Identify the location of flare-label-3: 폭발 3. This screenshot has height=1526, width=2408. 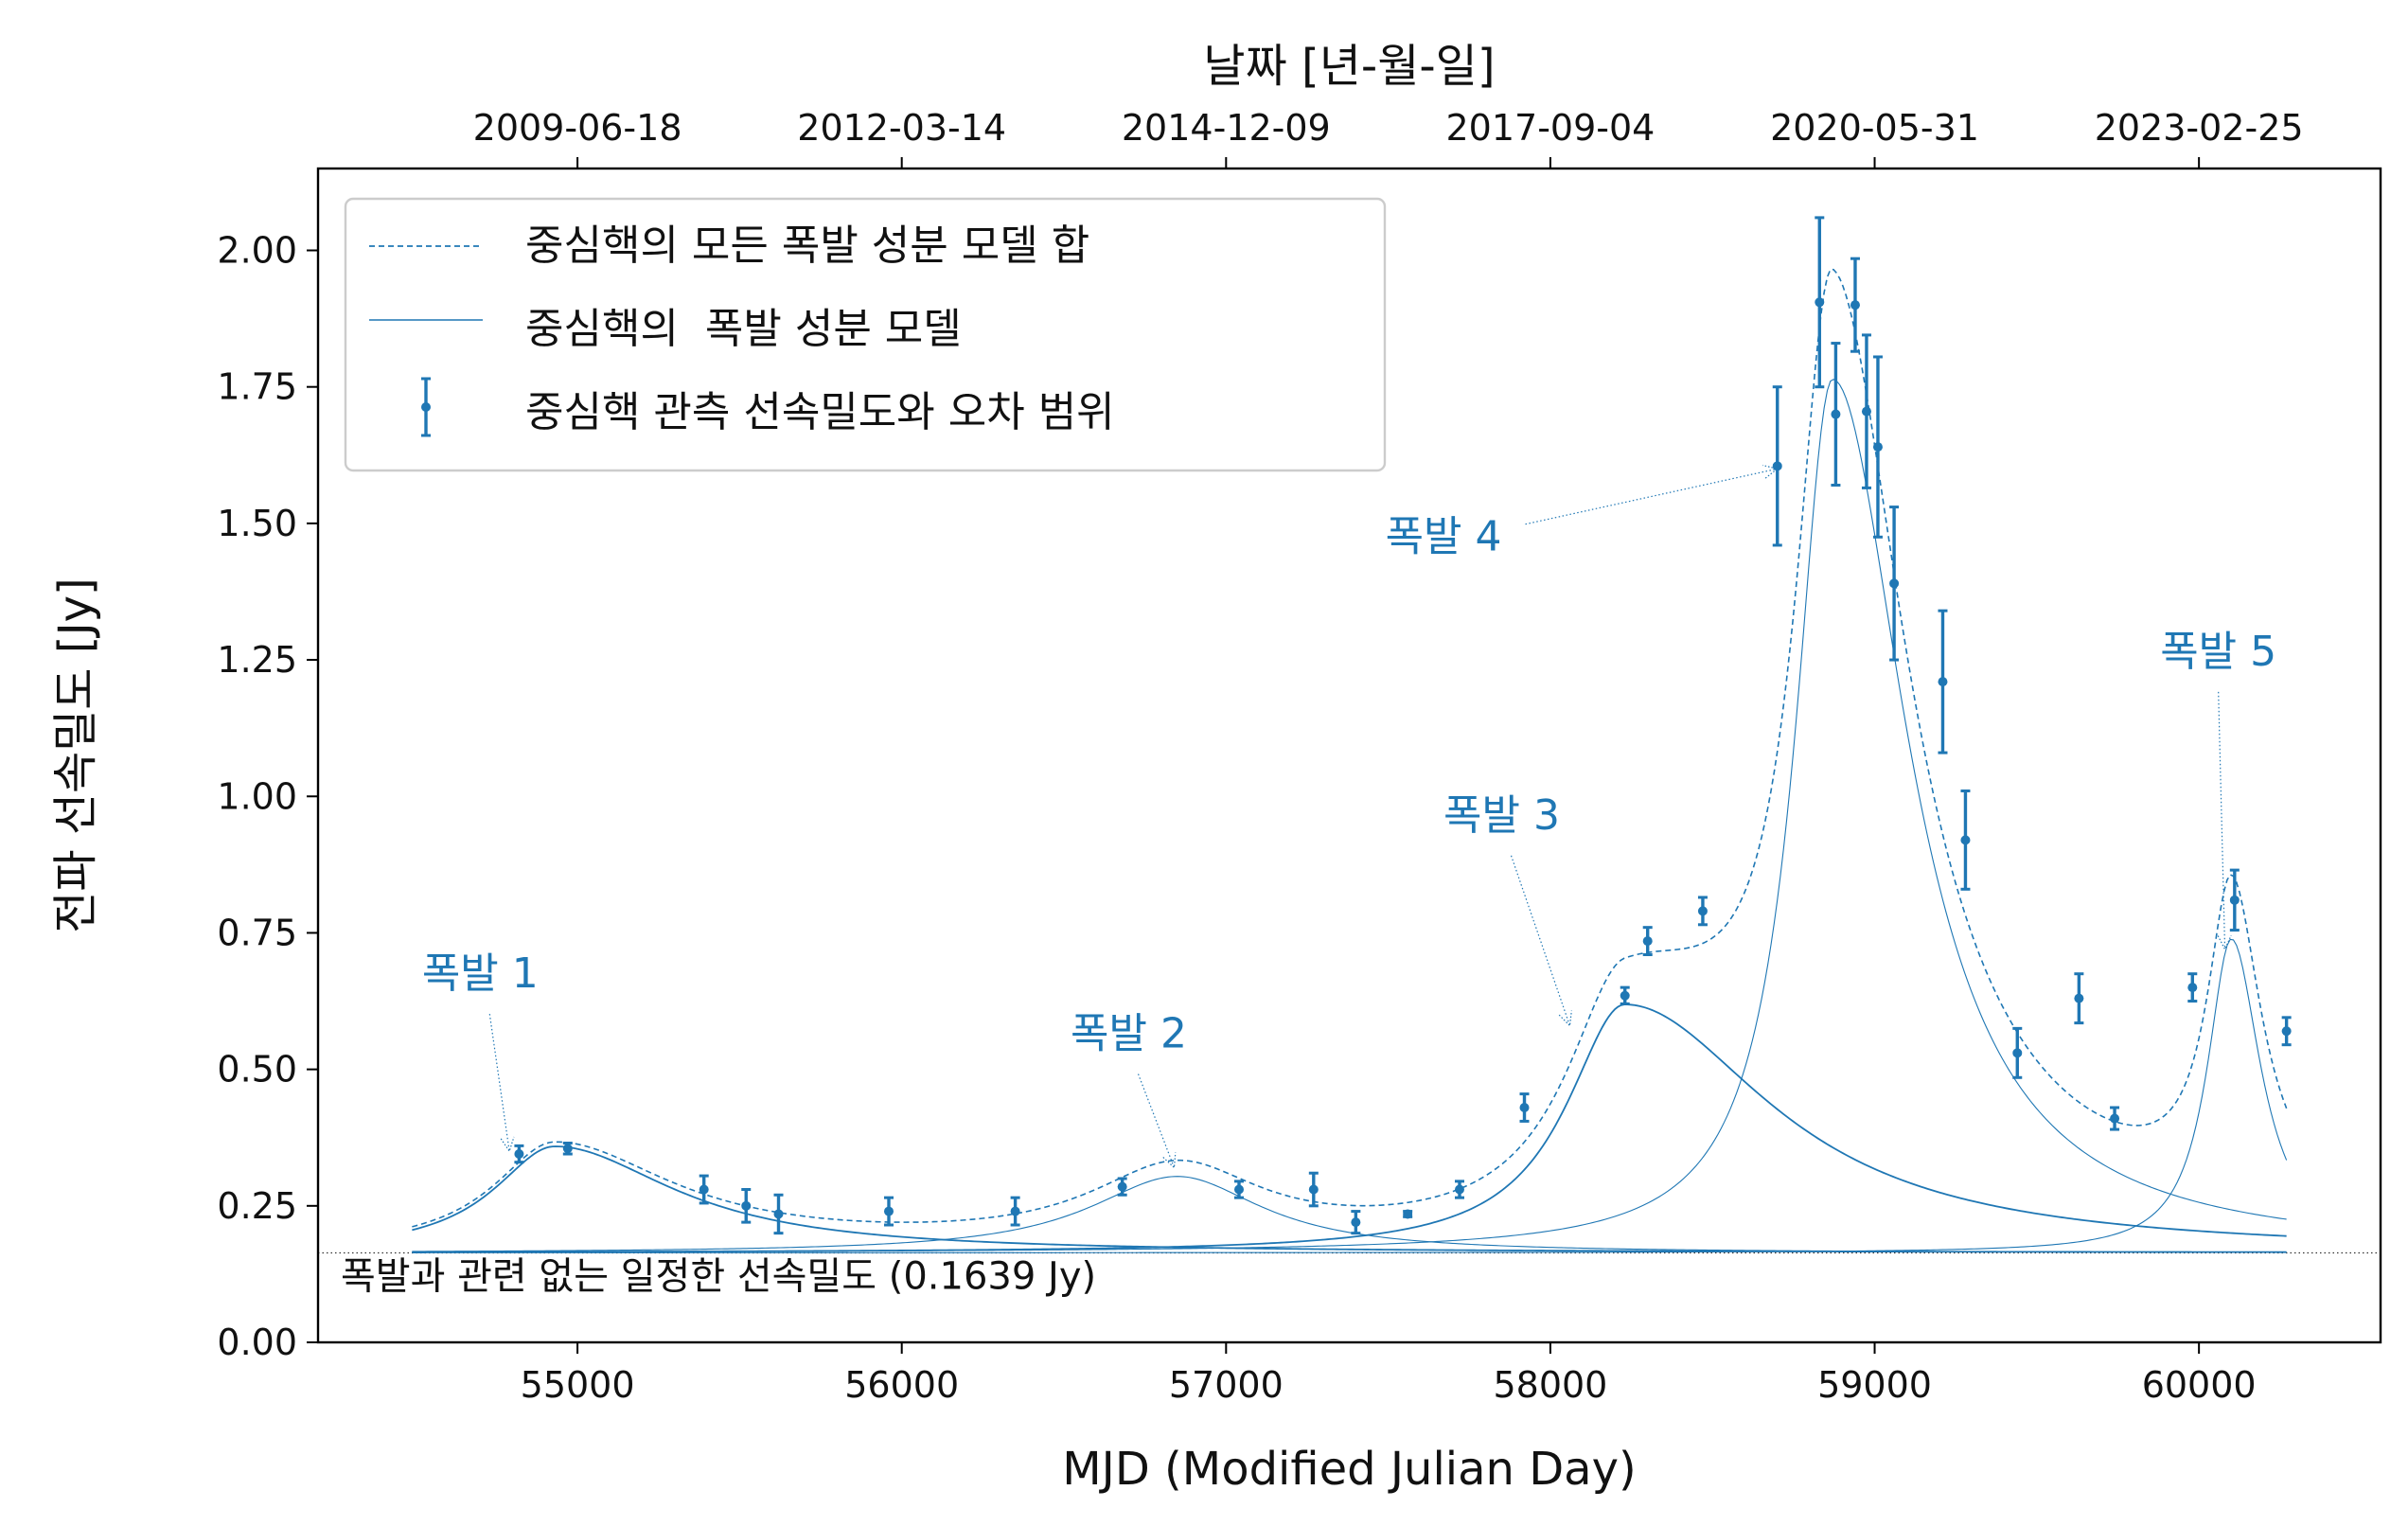
(1502, 815).